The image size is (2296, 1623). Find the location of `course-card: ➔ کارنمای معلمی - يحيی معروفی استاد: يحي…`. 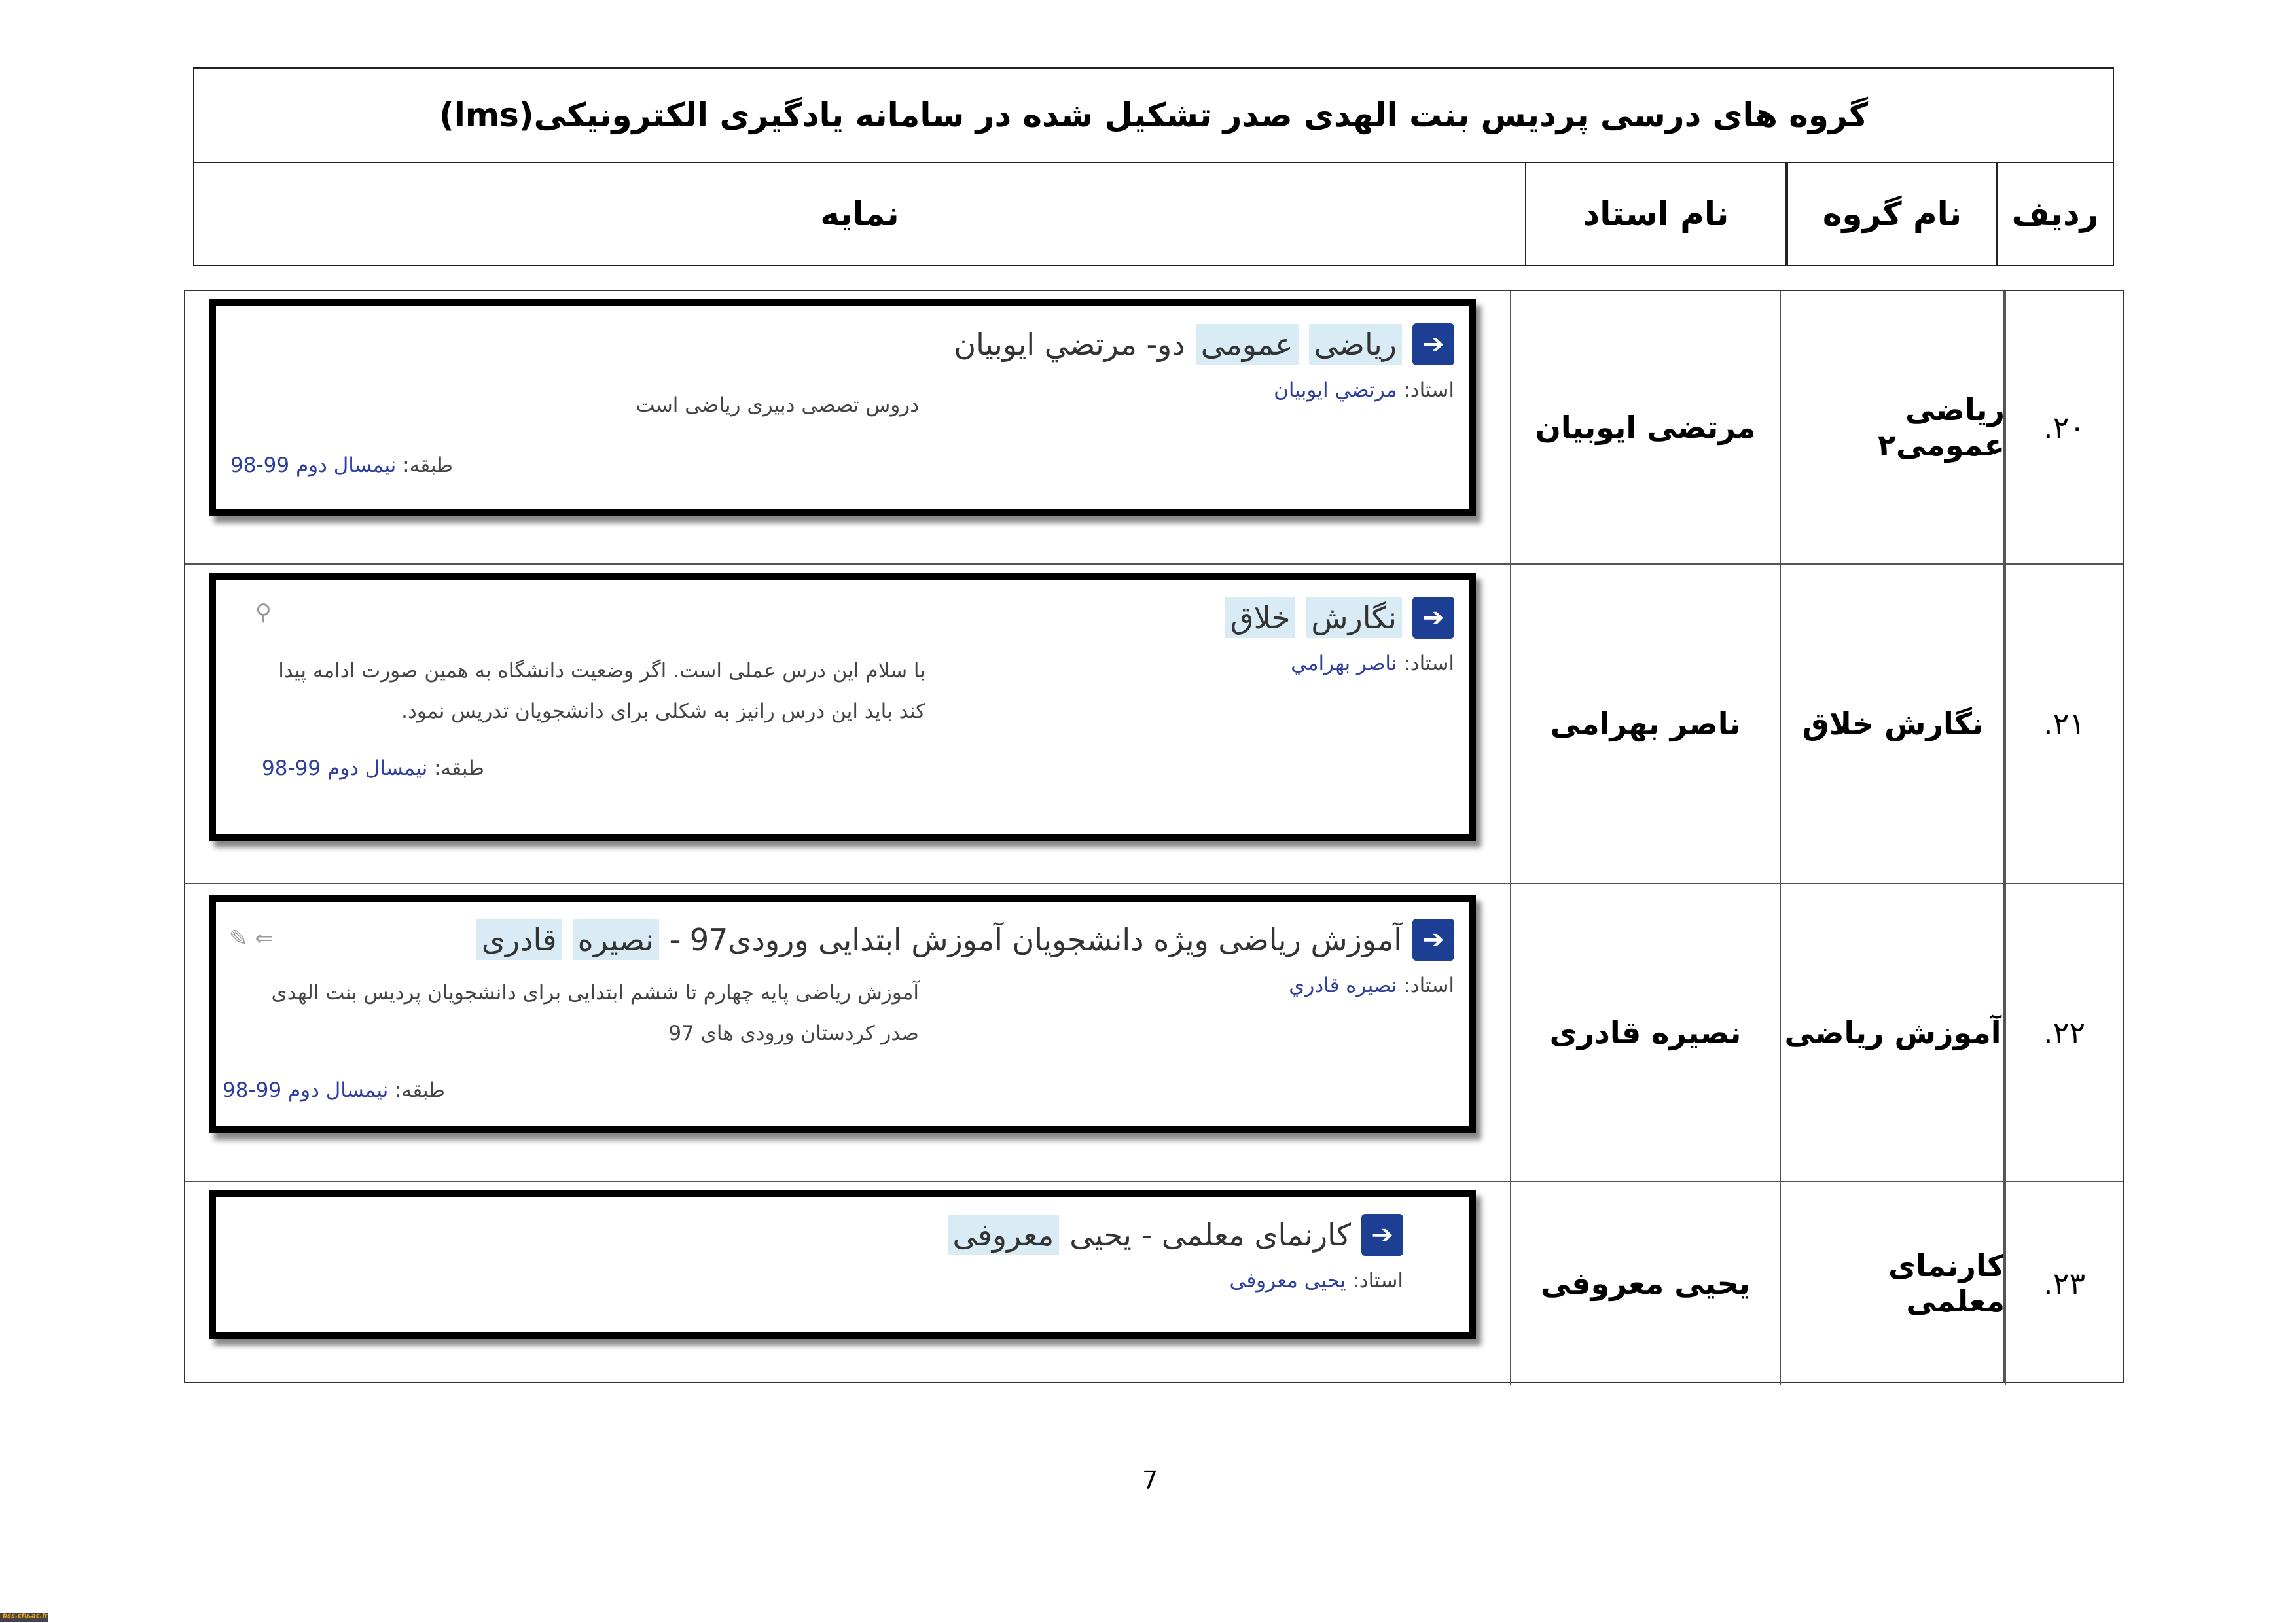

course-card: ➔ کارنمای معلمی - يحيی معروفی استاد: يحي… is located at coordinates (842, 1264).